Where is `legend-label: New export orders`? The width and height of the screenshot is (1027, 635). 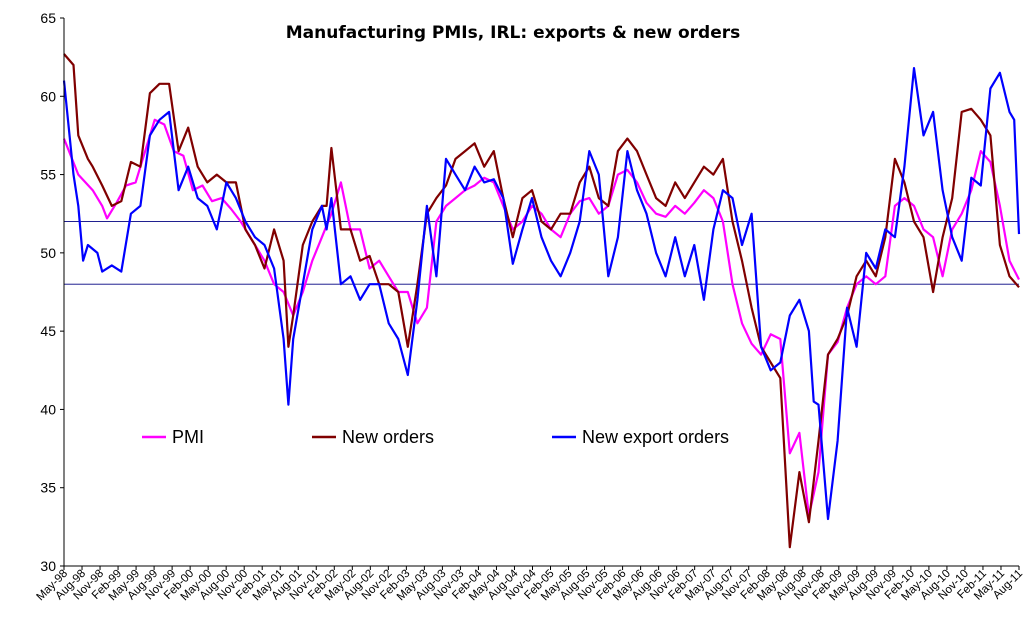
legend-label: New export orders is located at coordinates (655, 437).